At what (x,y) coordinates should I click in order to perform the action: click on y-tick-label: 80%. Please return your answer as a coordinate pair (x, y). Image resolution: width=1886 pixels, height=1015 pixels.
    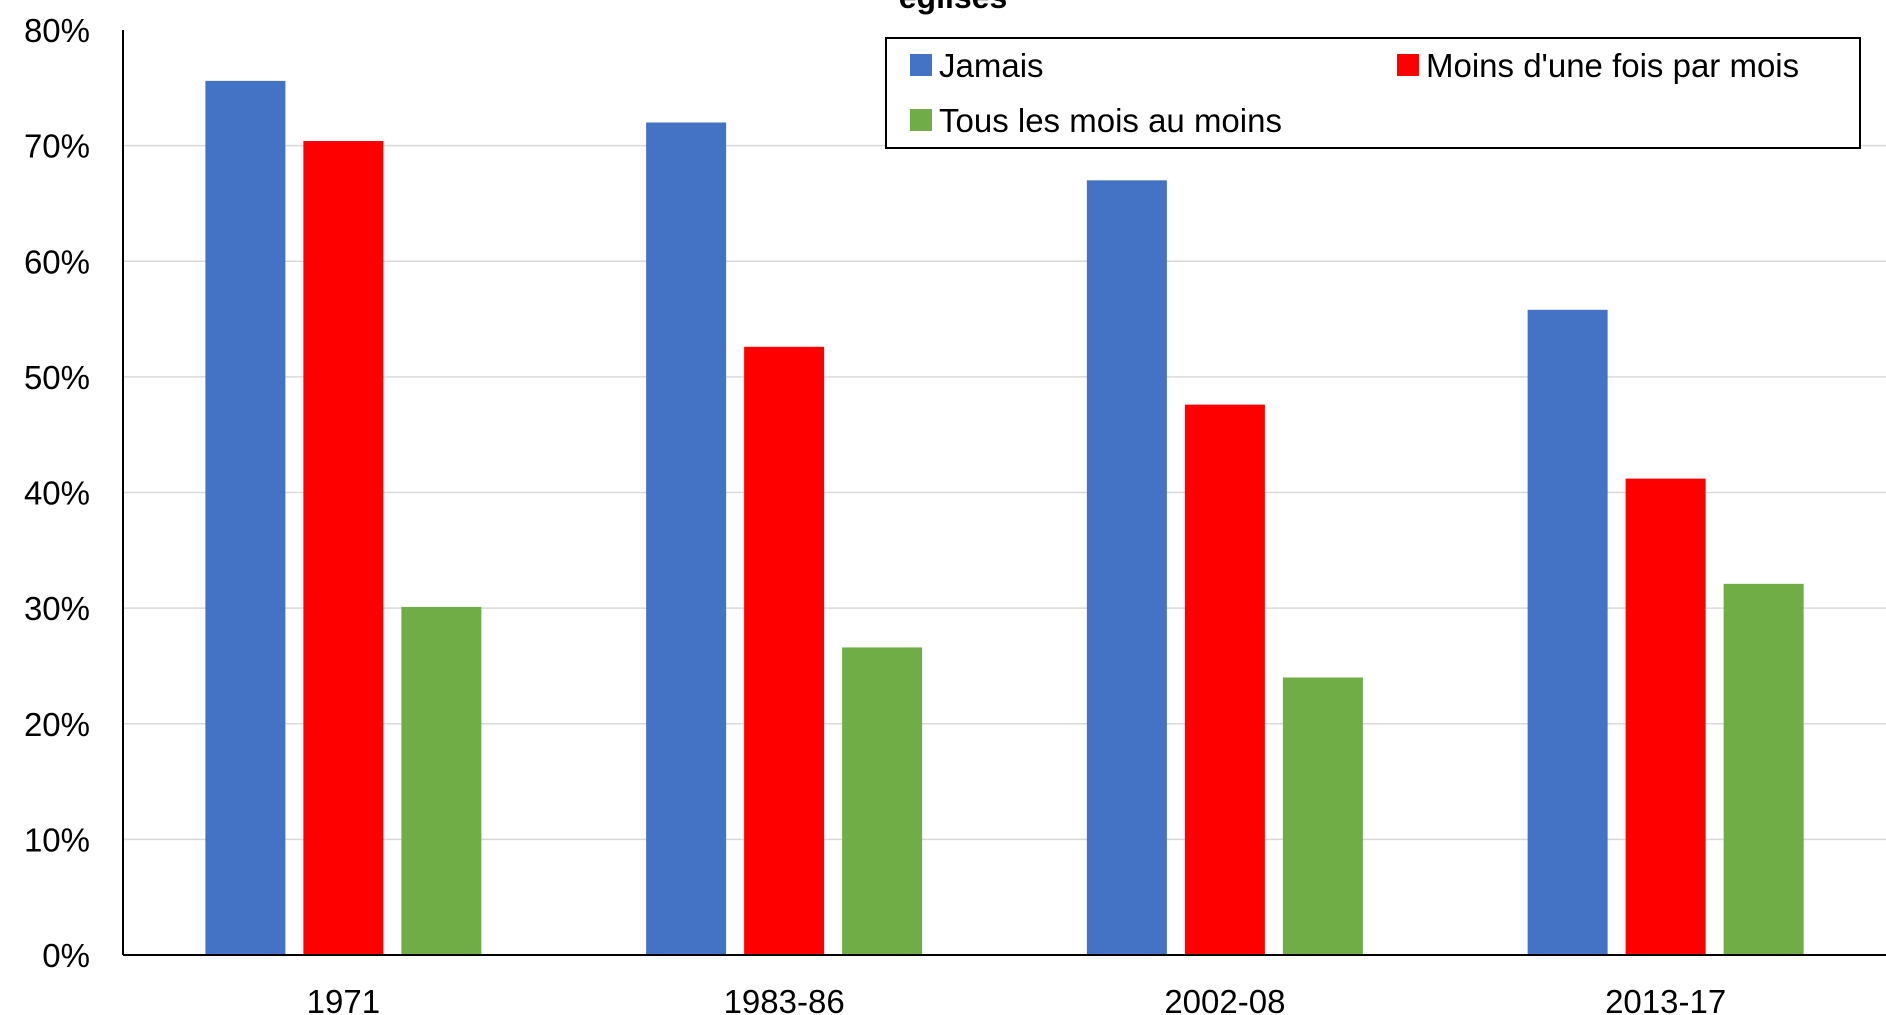
    Looking at the image, I should click on (57, 30).